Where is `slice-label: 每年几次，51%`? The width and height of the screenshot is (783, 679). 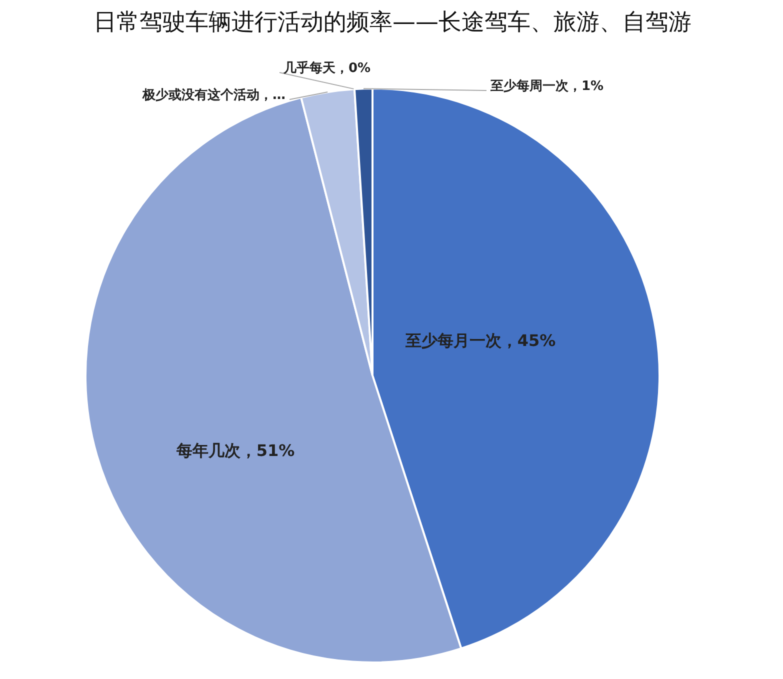 slice-label: 每年几次，51% is located at coordinates (235, 450).